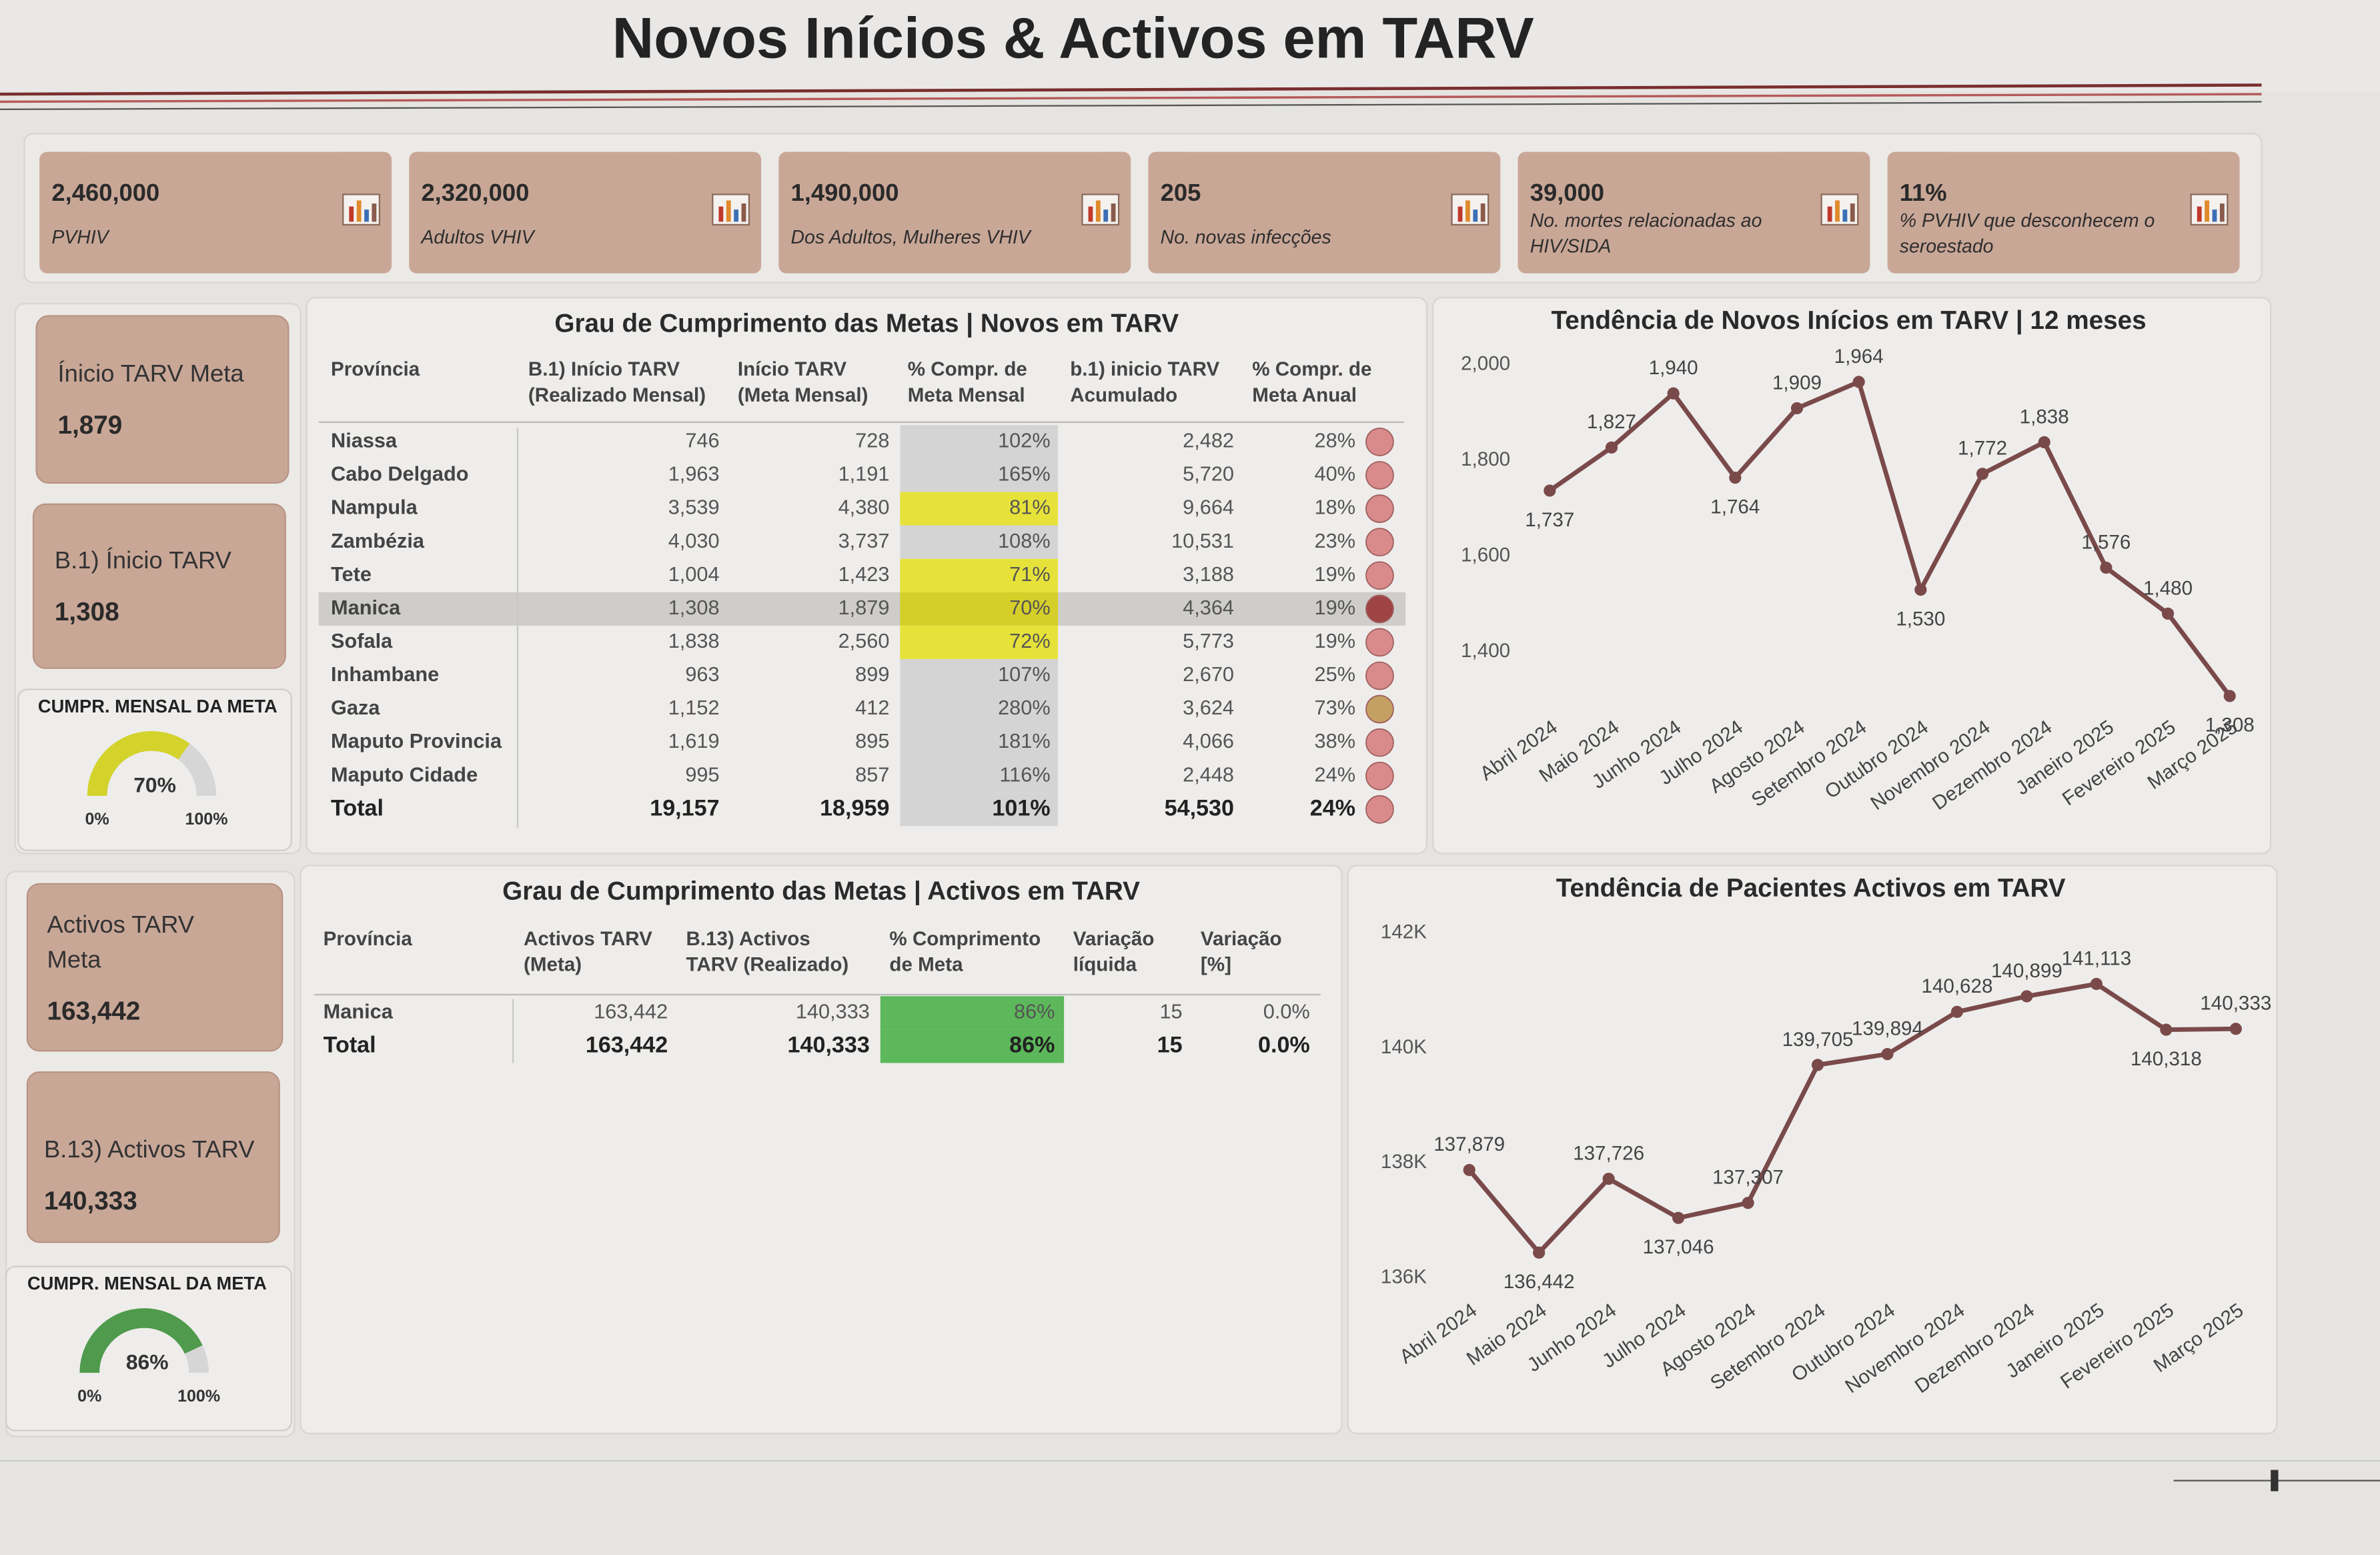  What do you see at coordinates (694, 474) in the screenshot?
I see `cell: 1,963` at bounding box center [694, 474].